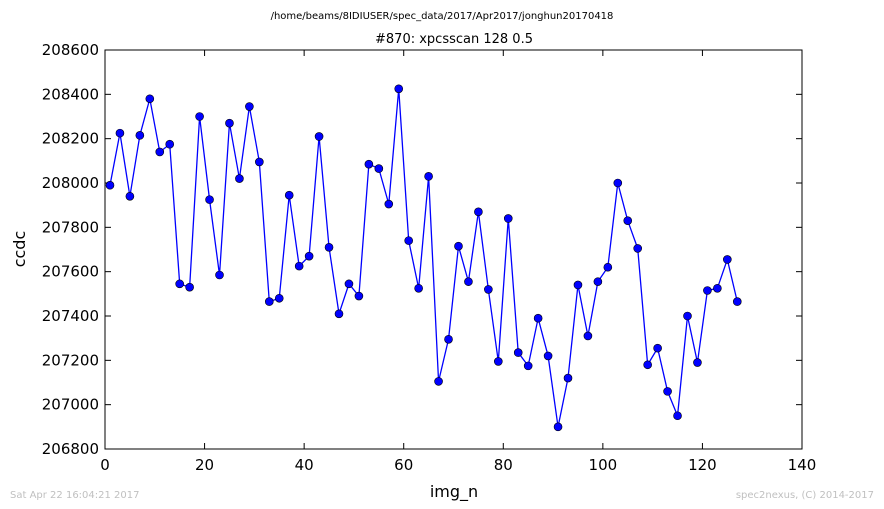  What do you see at coordinates (603, 465) in the screenshot?
I see `x-tick-label: 100` at bounding box center [603, 465].